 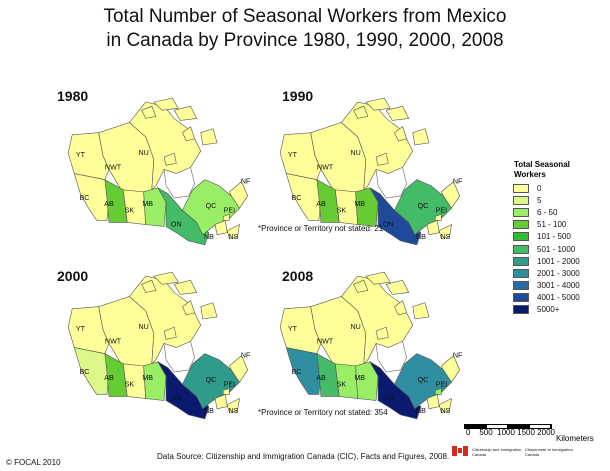 I want to click on year-label-1980: 1980, so click(x=73, y=96).